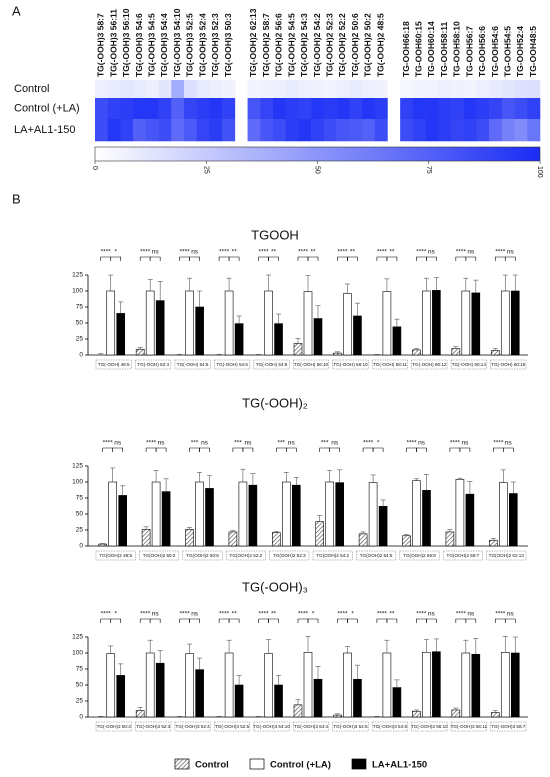 The width and height of the screenshot is (550, 777). What do you see at coordinates (444, 49) in the screenshot?
I see `column-label: TG-OOH58:11` at bounding box center [444, 49].